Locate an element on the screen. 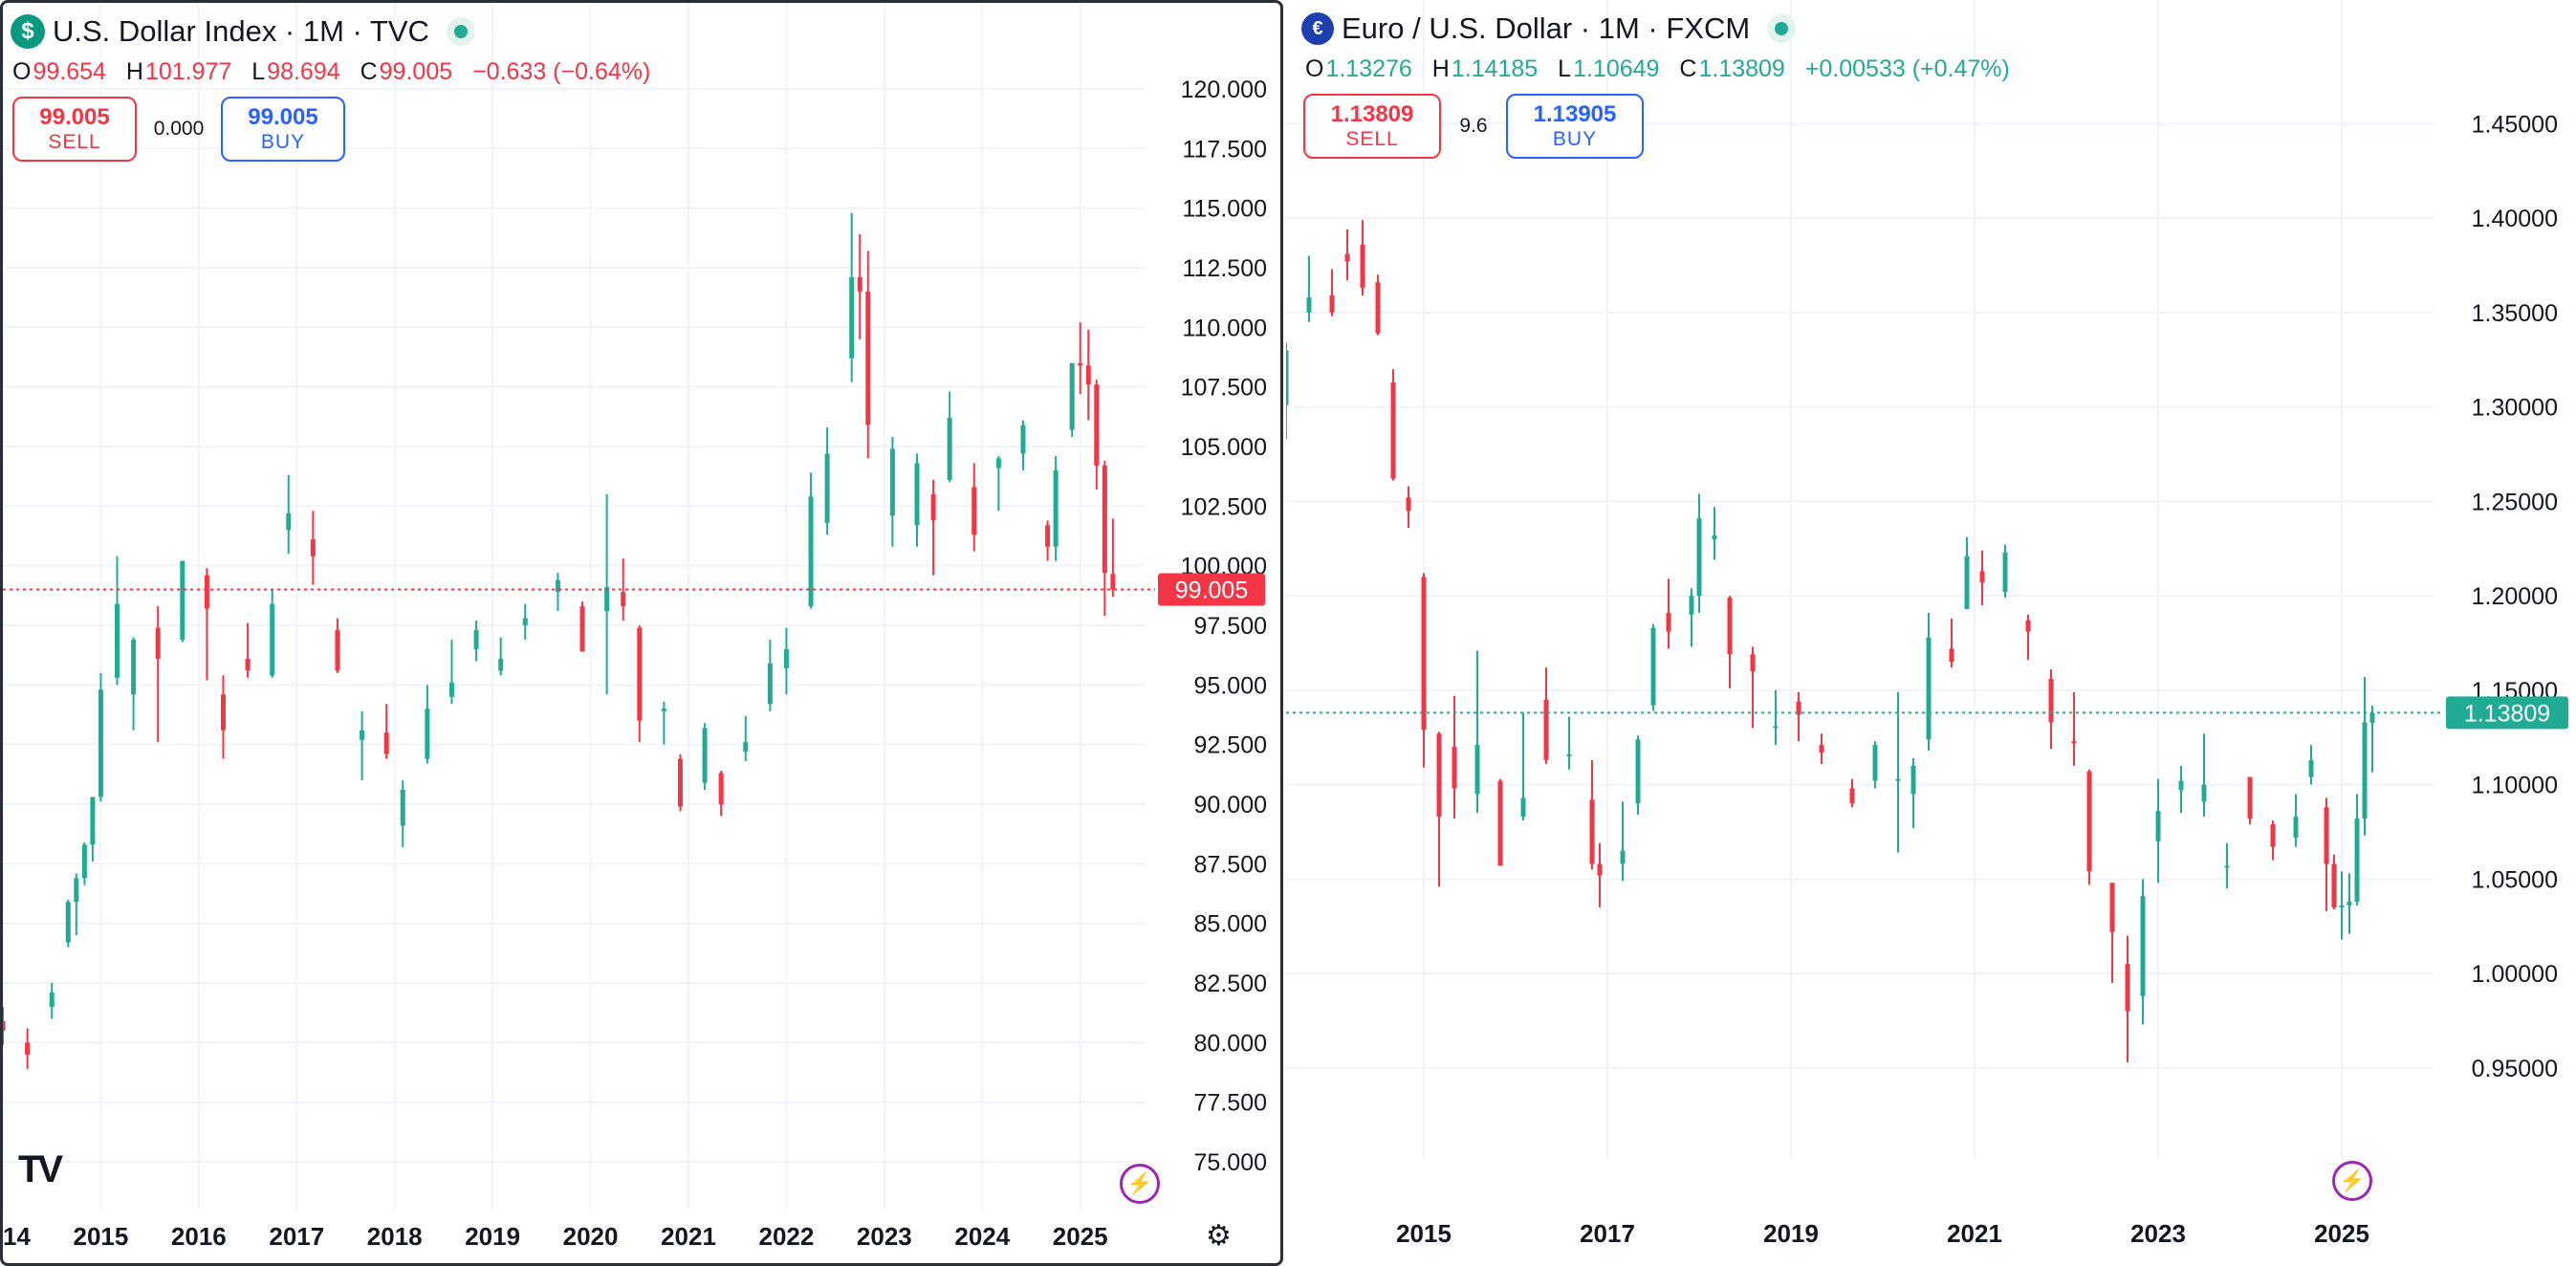  eurusd-symbol-title: Euro / U.S. Dollar · 1M · FXCM is located at coordinates (1546, 28).